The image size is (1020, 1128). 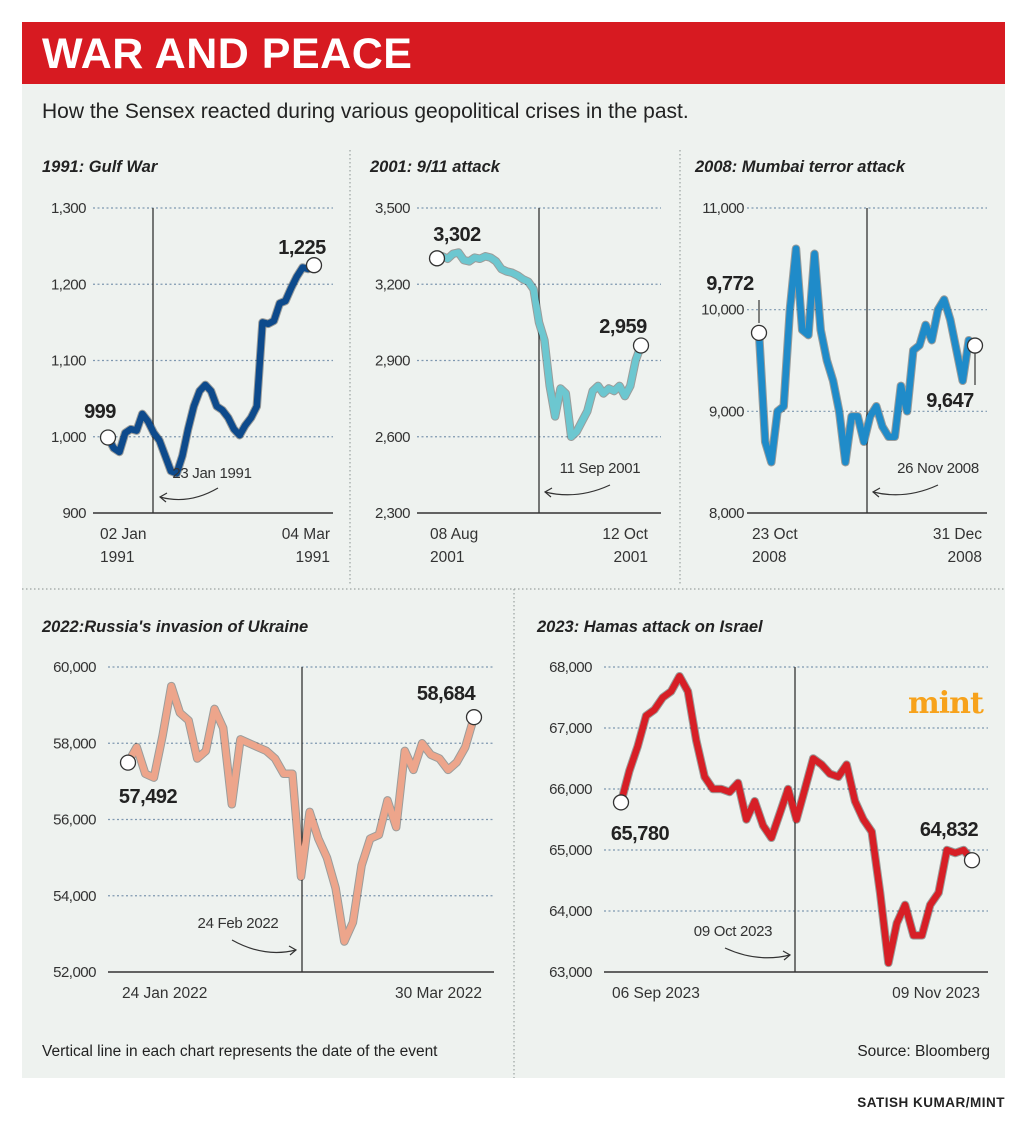 I want to click on y-tick-label: 2,600, so click(x=392, y=437).